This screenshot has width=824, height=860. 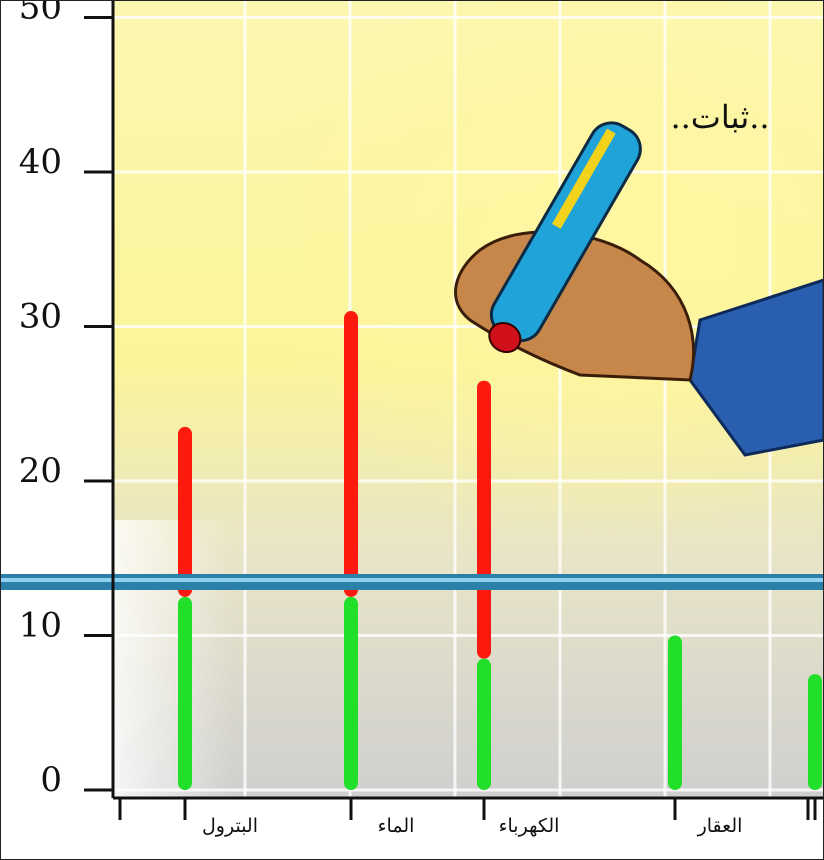 I want to click on annotation: ..ثبات.., so click(x=719, y=117).